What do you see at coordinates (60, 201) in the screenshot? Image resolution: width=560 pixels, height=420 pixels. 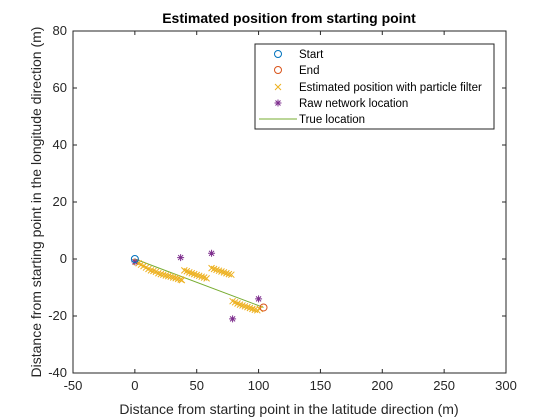 I see `y-tick-label: 20` at bounding box center [60, 201].